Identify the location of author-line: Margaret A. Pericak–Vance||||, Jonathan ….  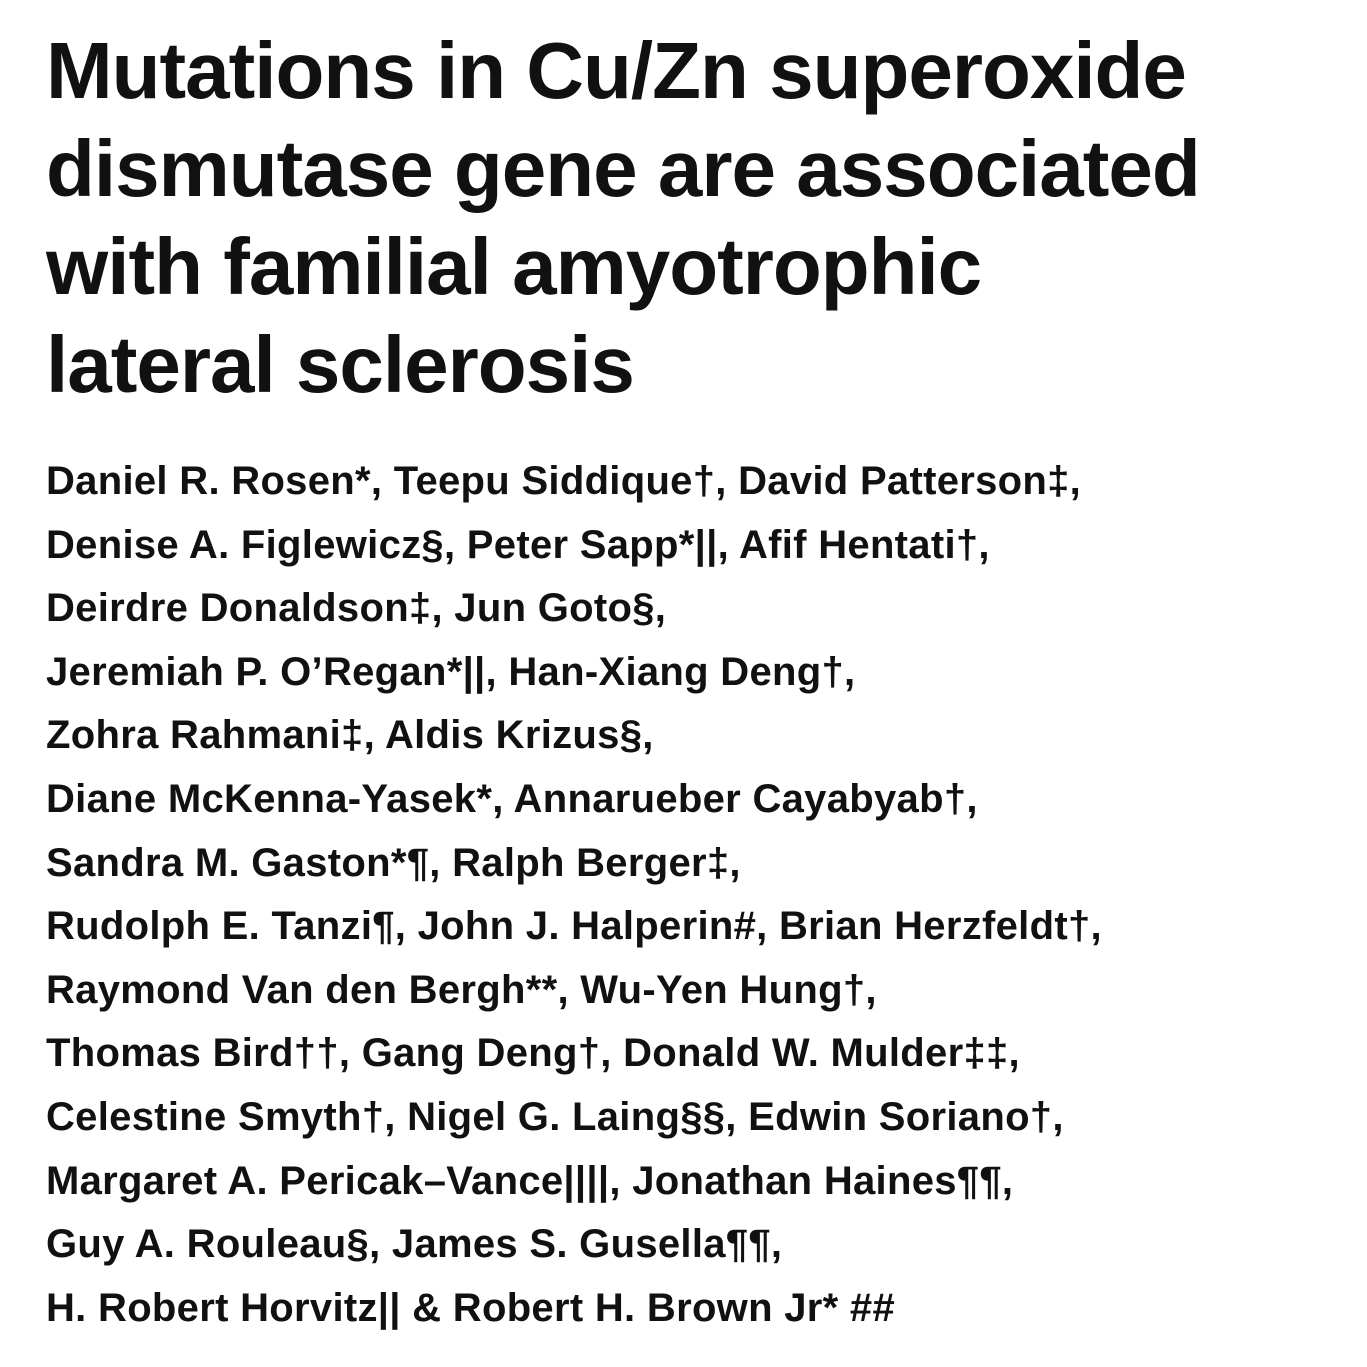
(530, 1180).